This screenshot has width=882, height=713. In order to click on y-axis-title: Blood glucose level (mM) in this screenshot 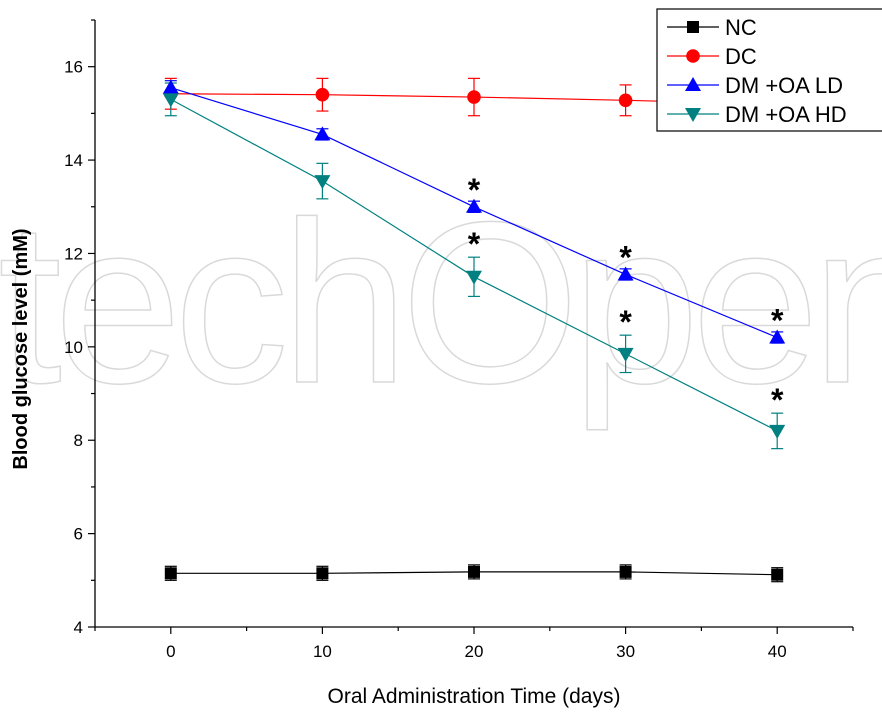, I will do `click(21, 348)`.